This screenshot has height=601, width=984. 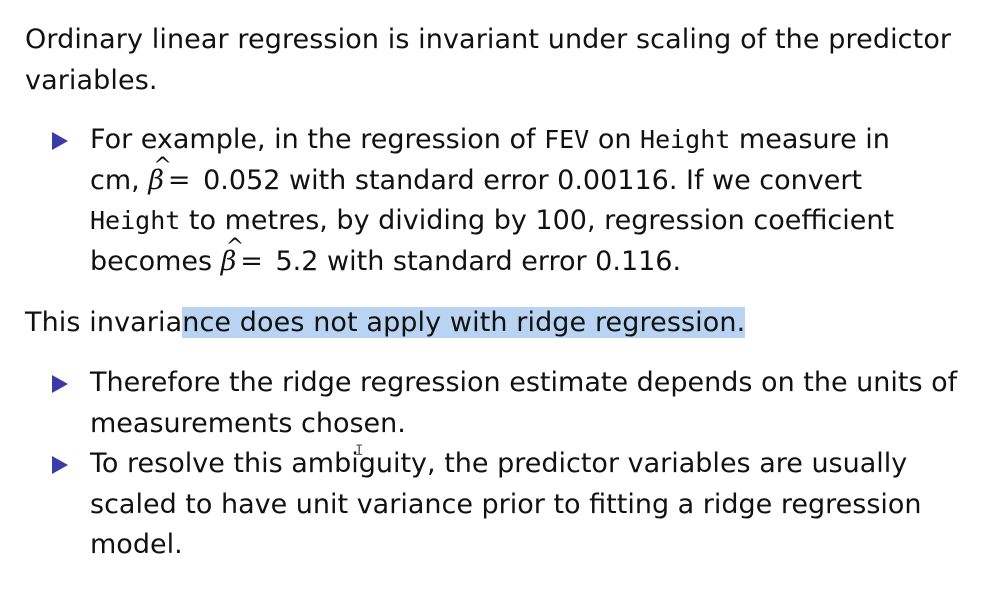 I want to click on text-segment: becomes, so click(x=155, y=261).